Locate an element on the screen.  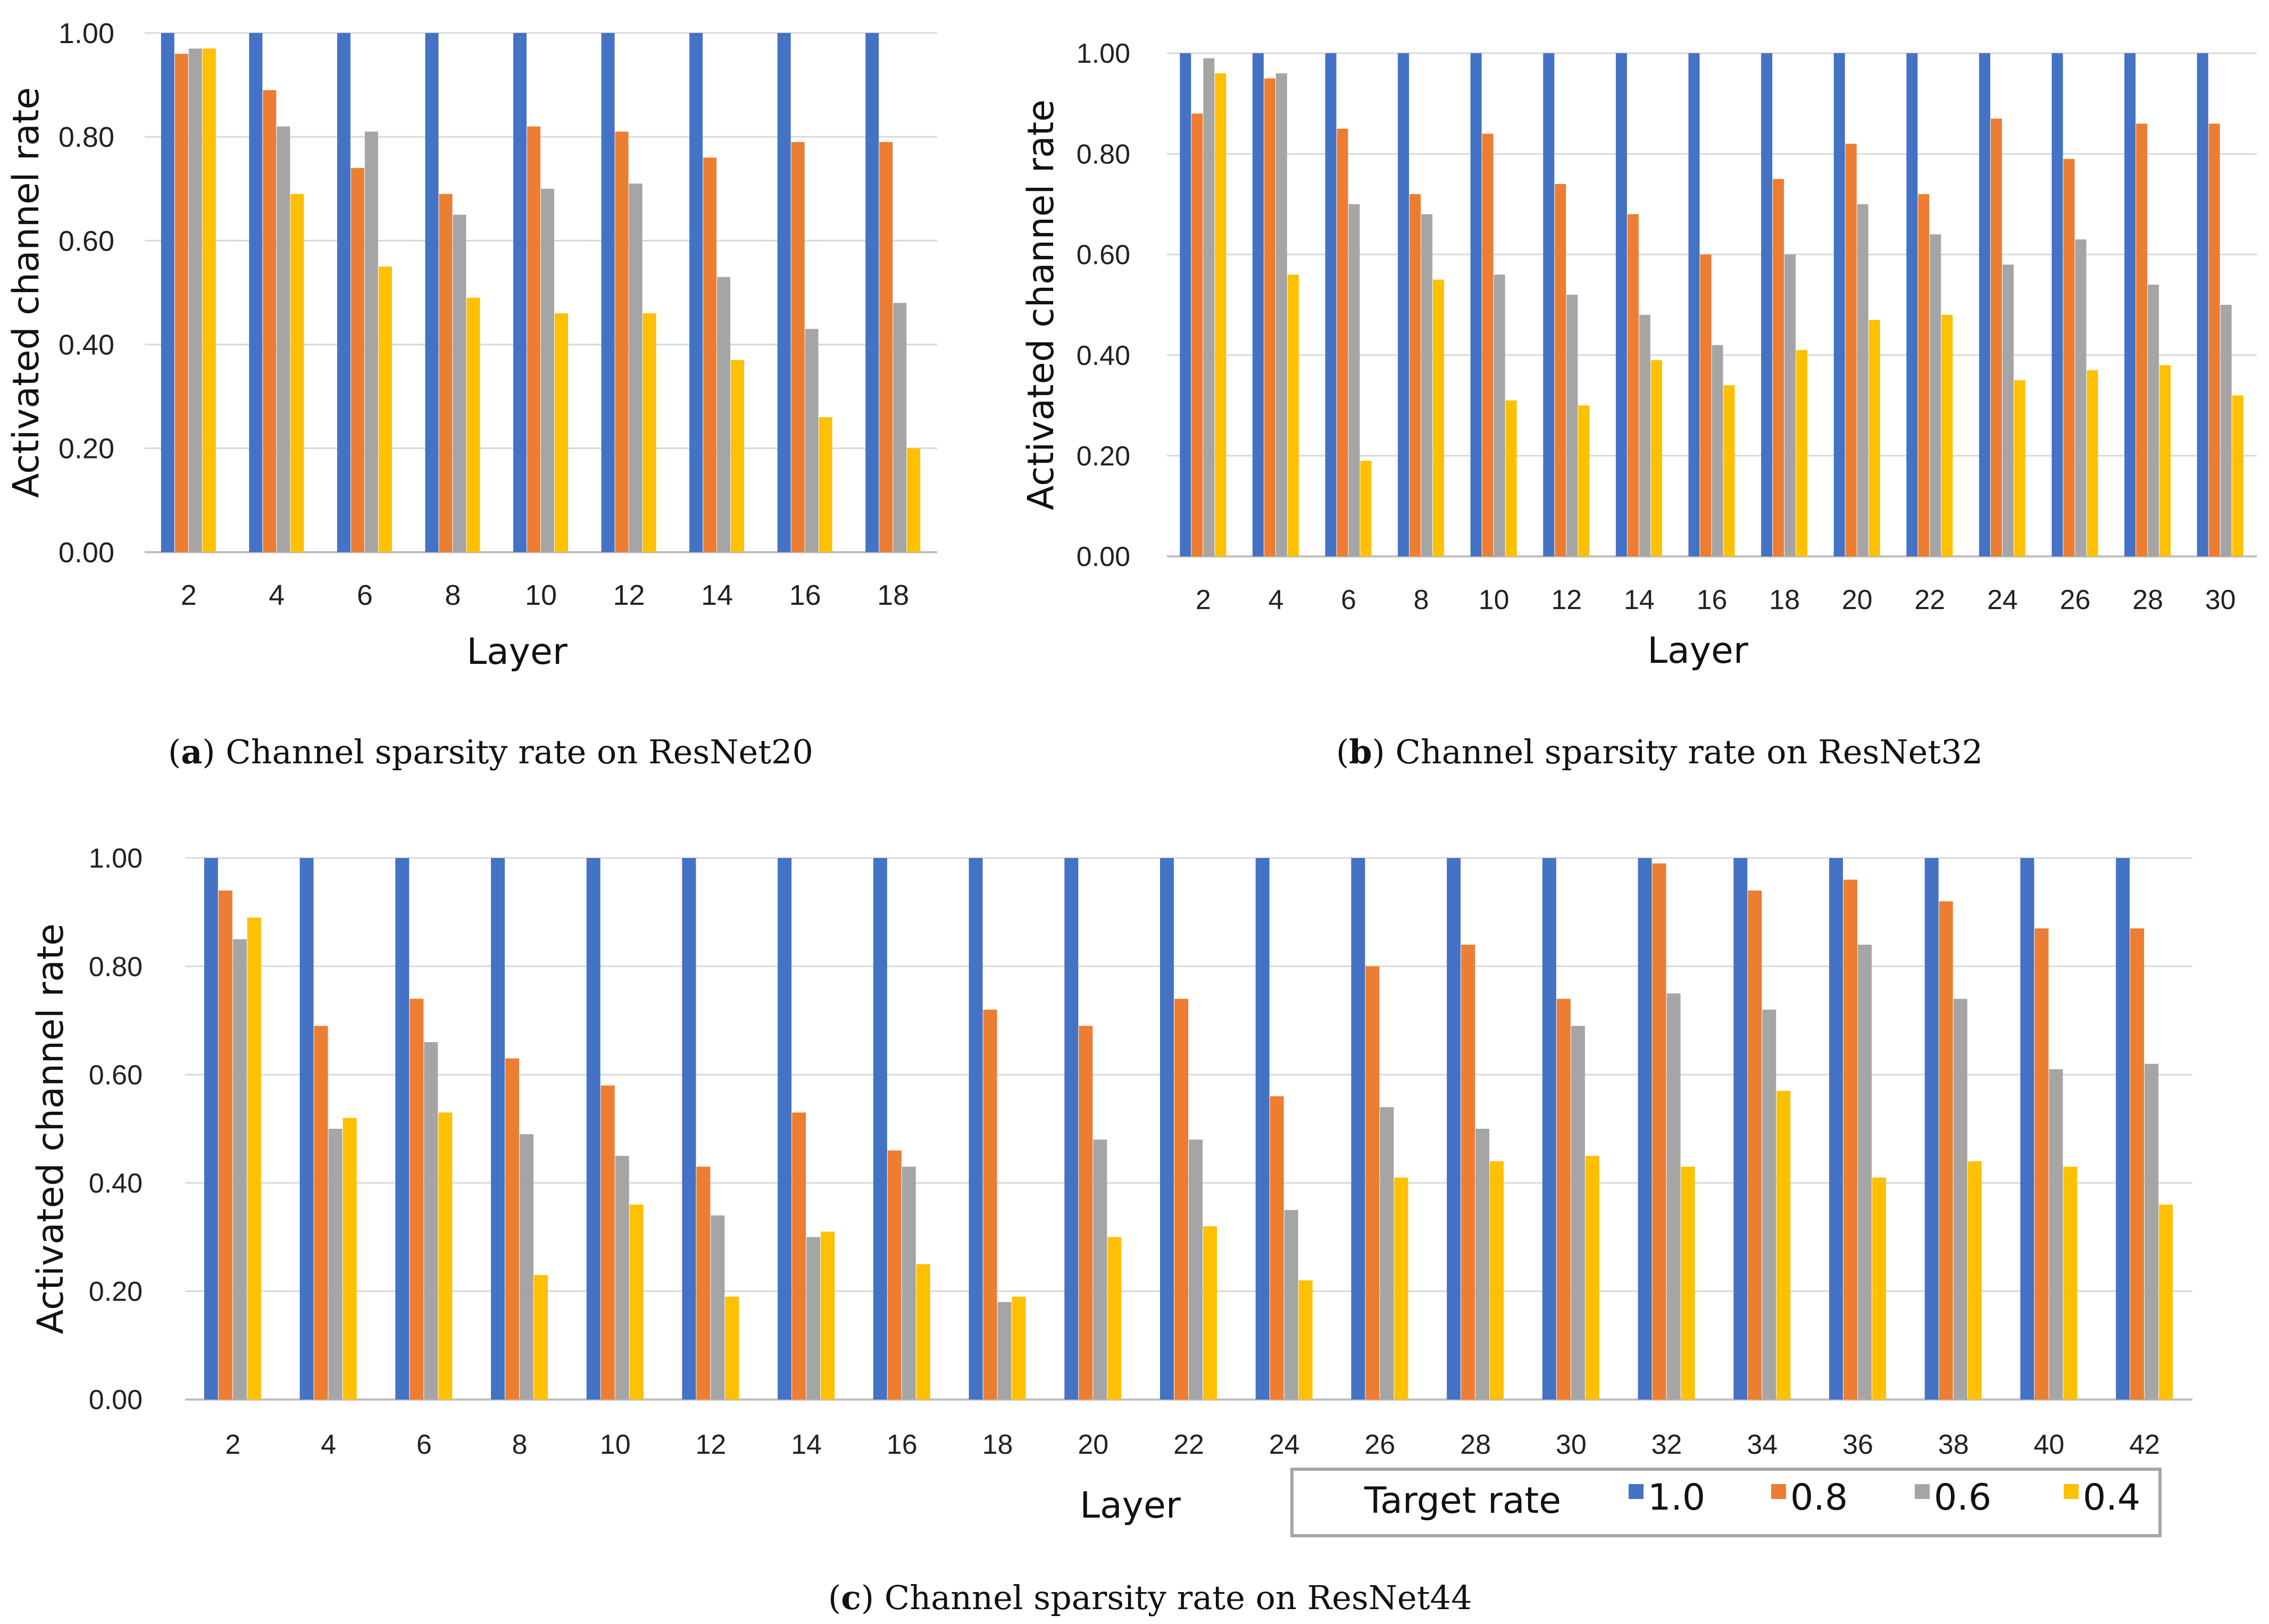
x-tick-label: 38 is located at coordinates (1953, 1444).